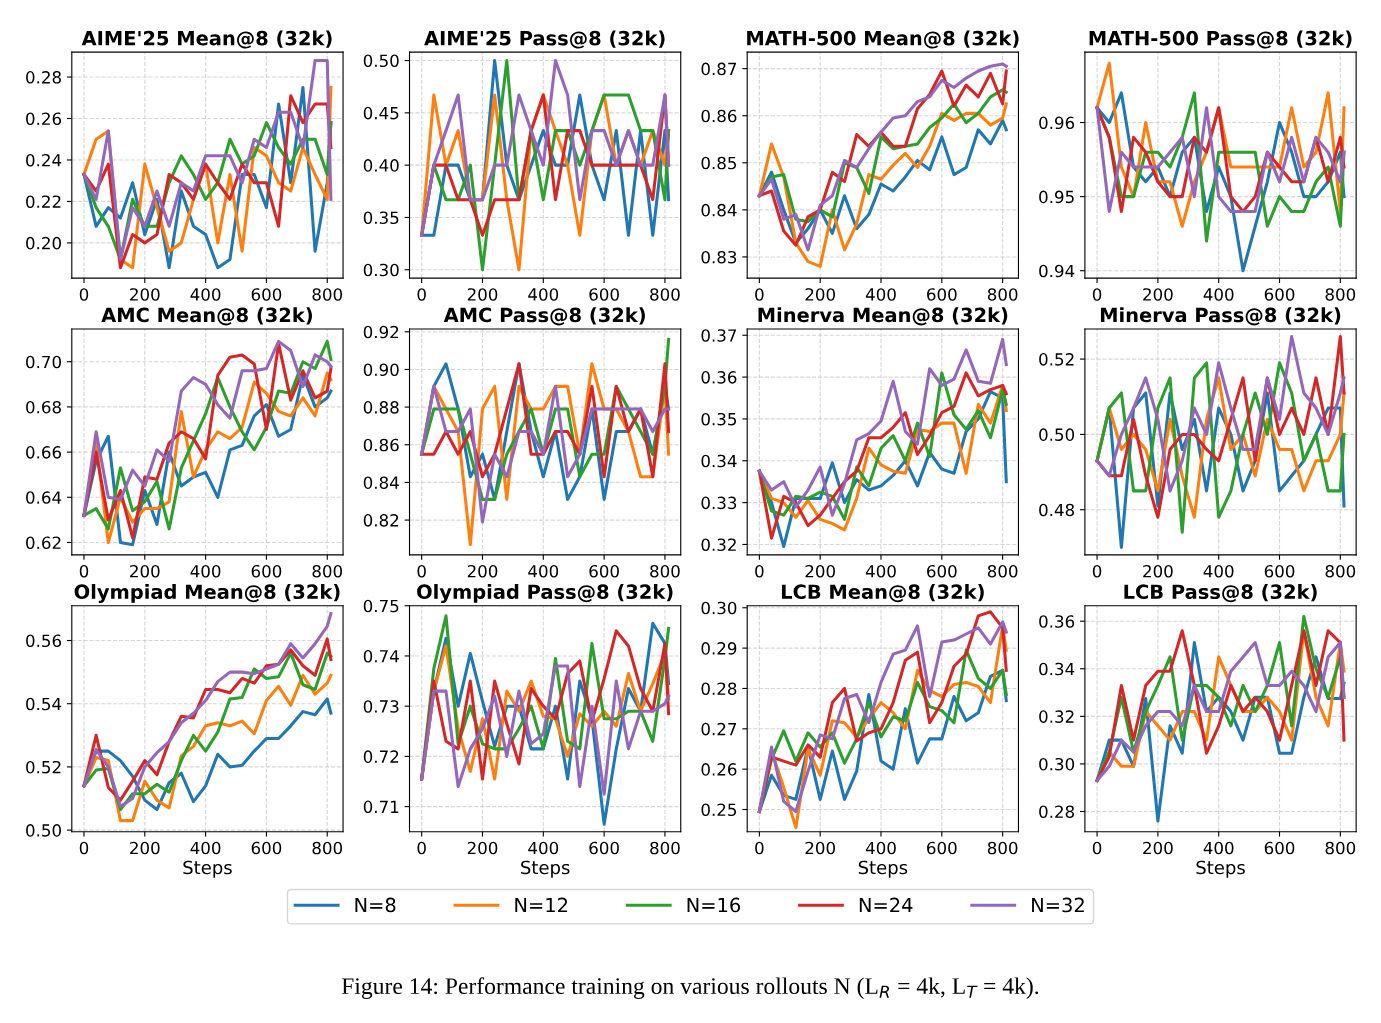  What do you see at coordinates (1057, 271) in the screenshot?
I see `y-tick-label: 0.94` at bounding box center [1057, 271].